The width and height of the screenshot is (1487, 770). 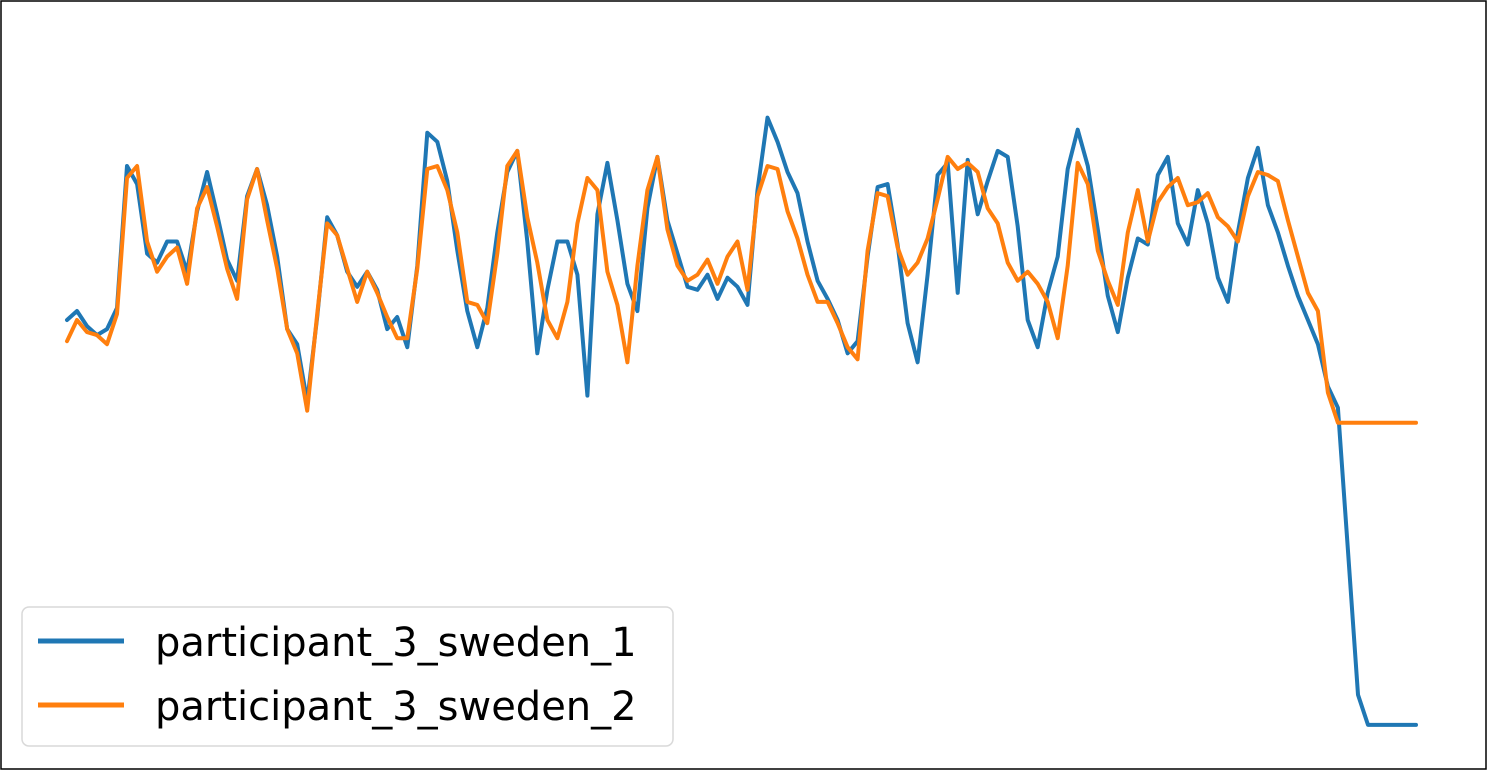 I want to click on legend-label-series-2: participant_3_sweden_2, so click(x=396, y=707).